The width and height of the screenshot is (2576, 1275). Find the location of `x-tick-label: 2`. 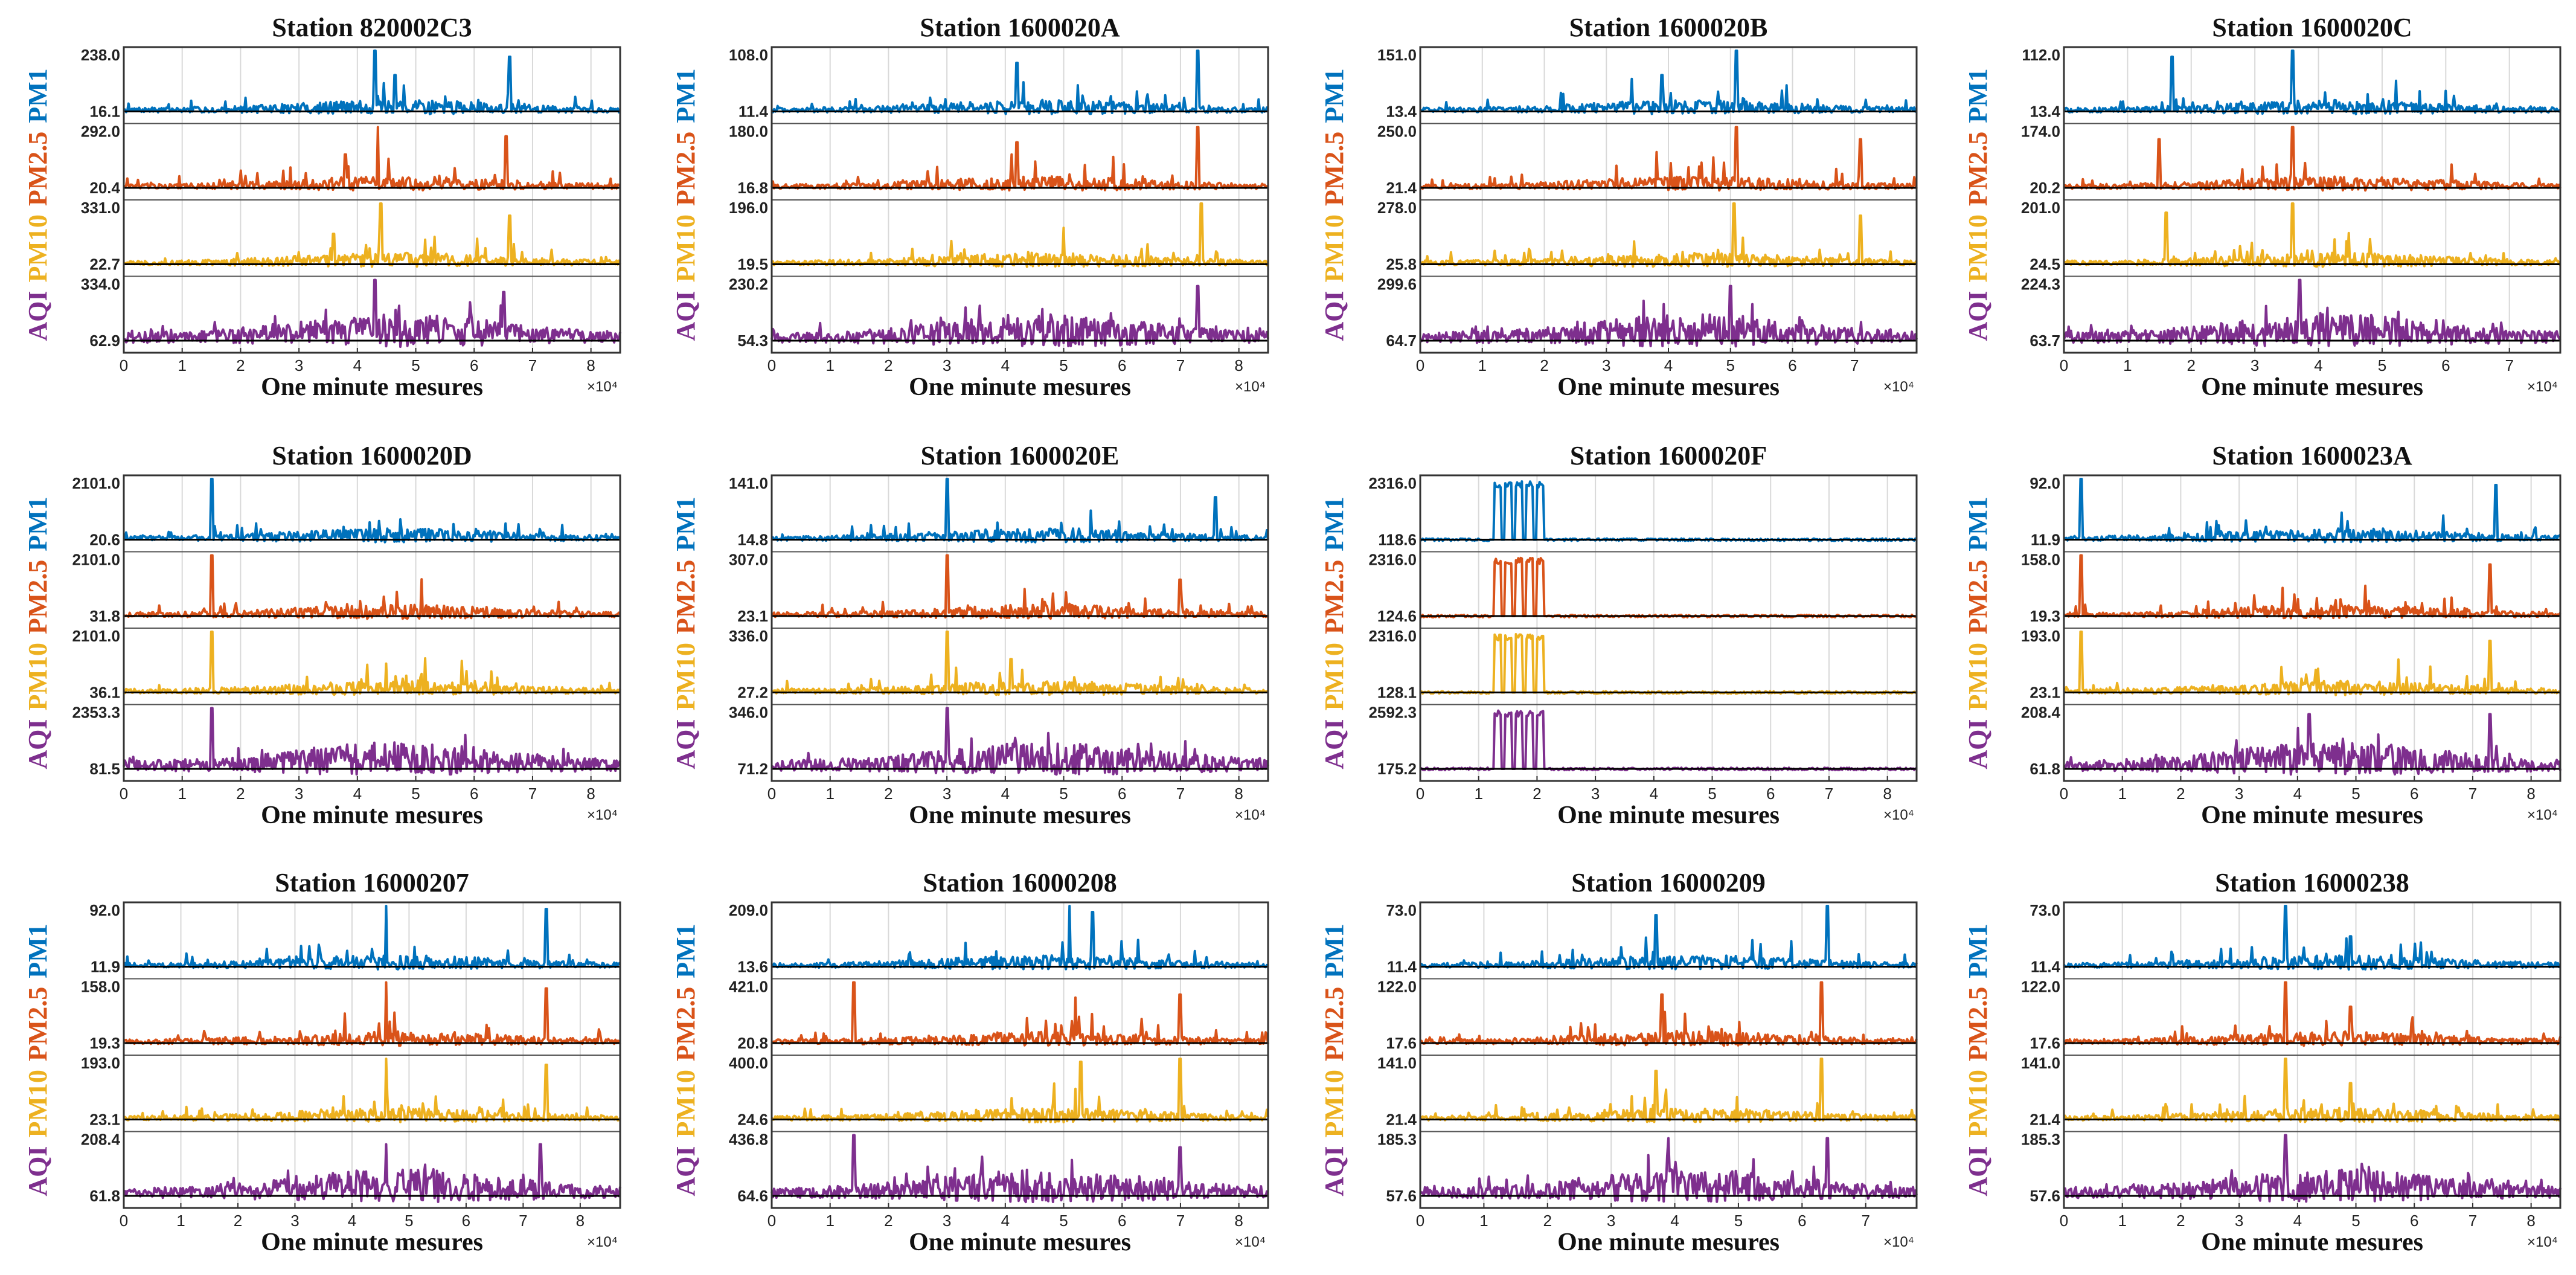

x-tick-label: 2 is located at coordinates (1537, 794).